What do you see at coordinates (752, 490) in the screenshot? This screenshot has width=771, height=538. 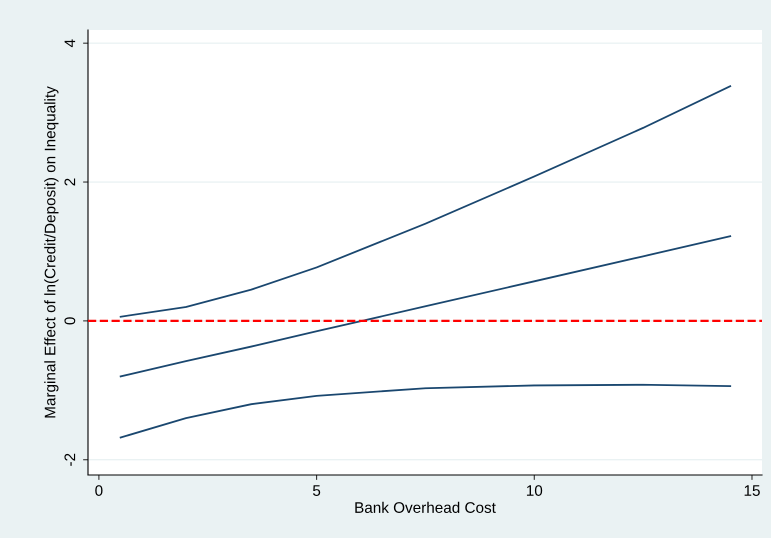 I see `x-tick-label: 15` at bounding box center [752, 490].